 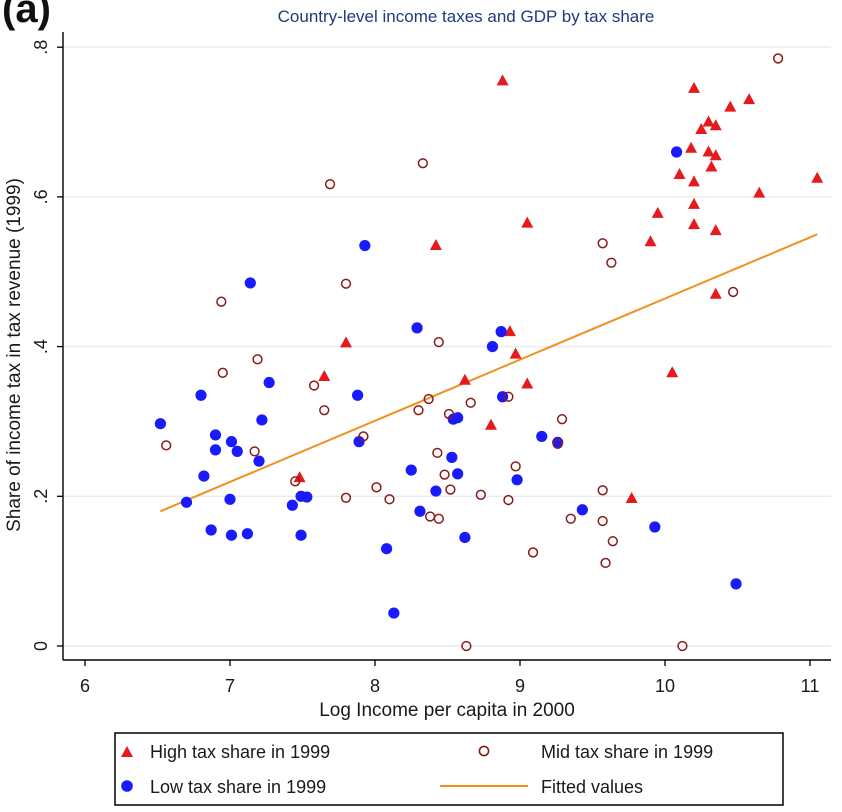 What do you see at coordinates (375, 686) in the screenshot?
I see `x-tick-label-2: 8` at bounding box center [375, 686].